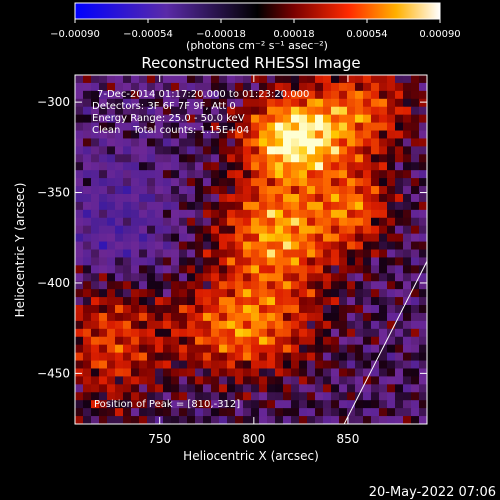 The width and height of the screenshot is (500, 500). Describe the element at coordinates (366, 34) in the screenshot. I see `colorbar-tick-label: 0.00054` at that location.